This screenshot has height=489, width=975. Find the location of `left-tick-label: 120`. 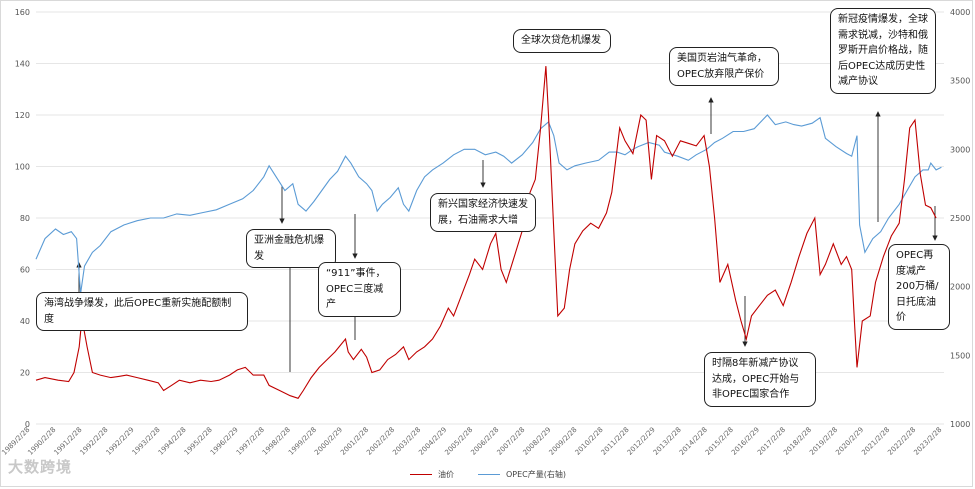

left-tick-label: 120 is located at coordinates (22, 115).